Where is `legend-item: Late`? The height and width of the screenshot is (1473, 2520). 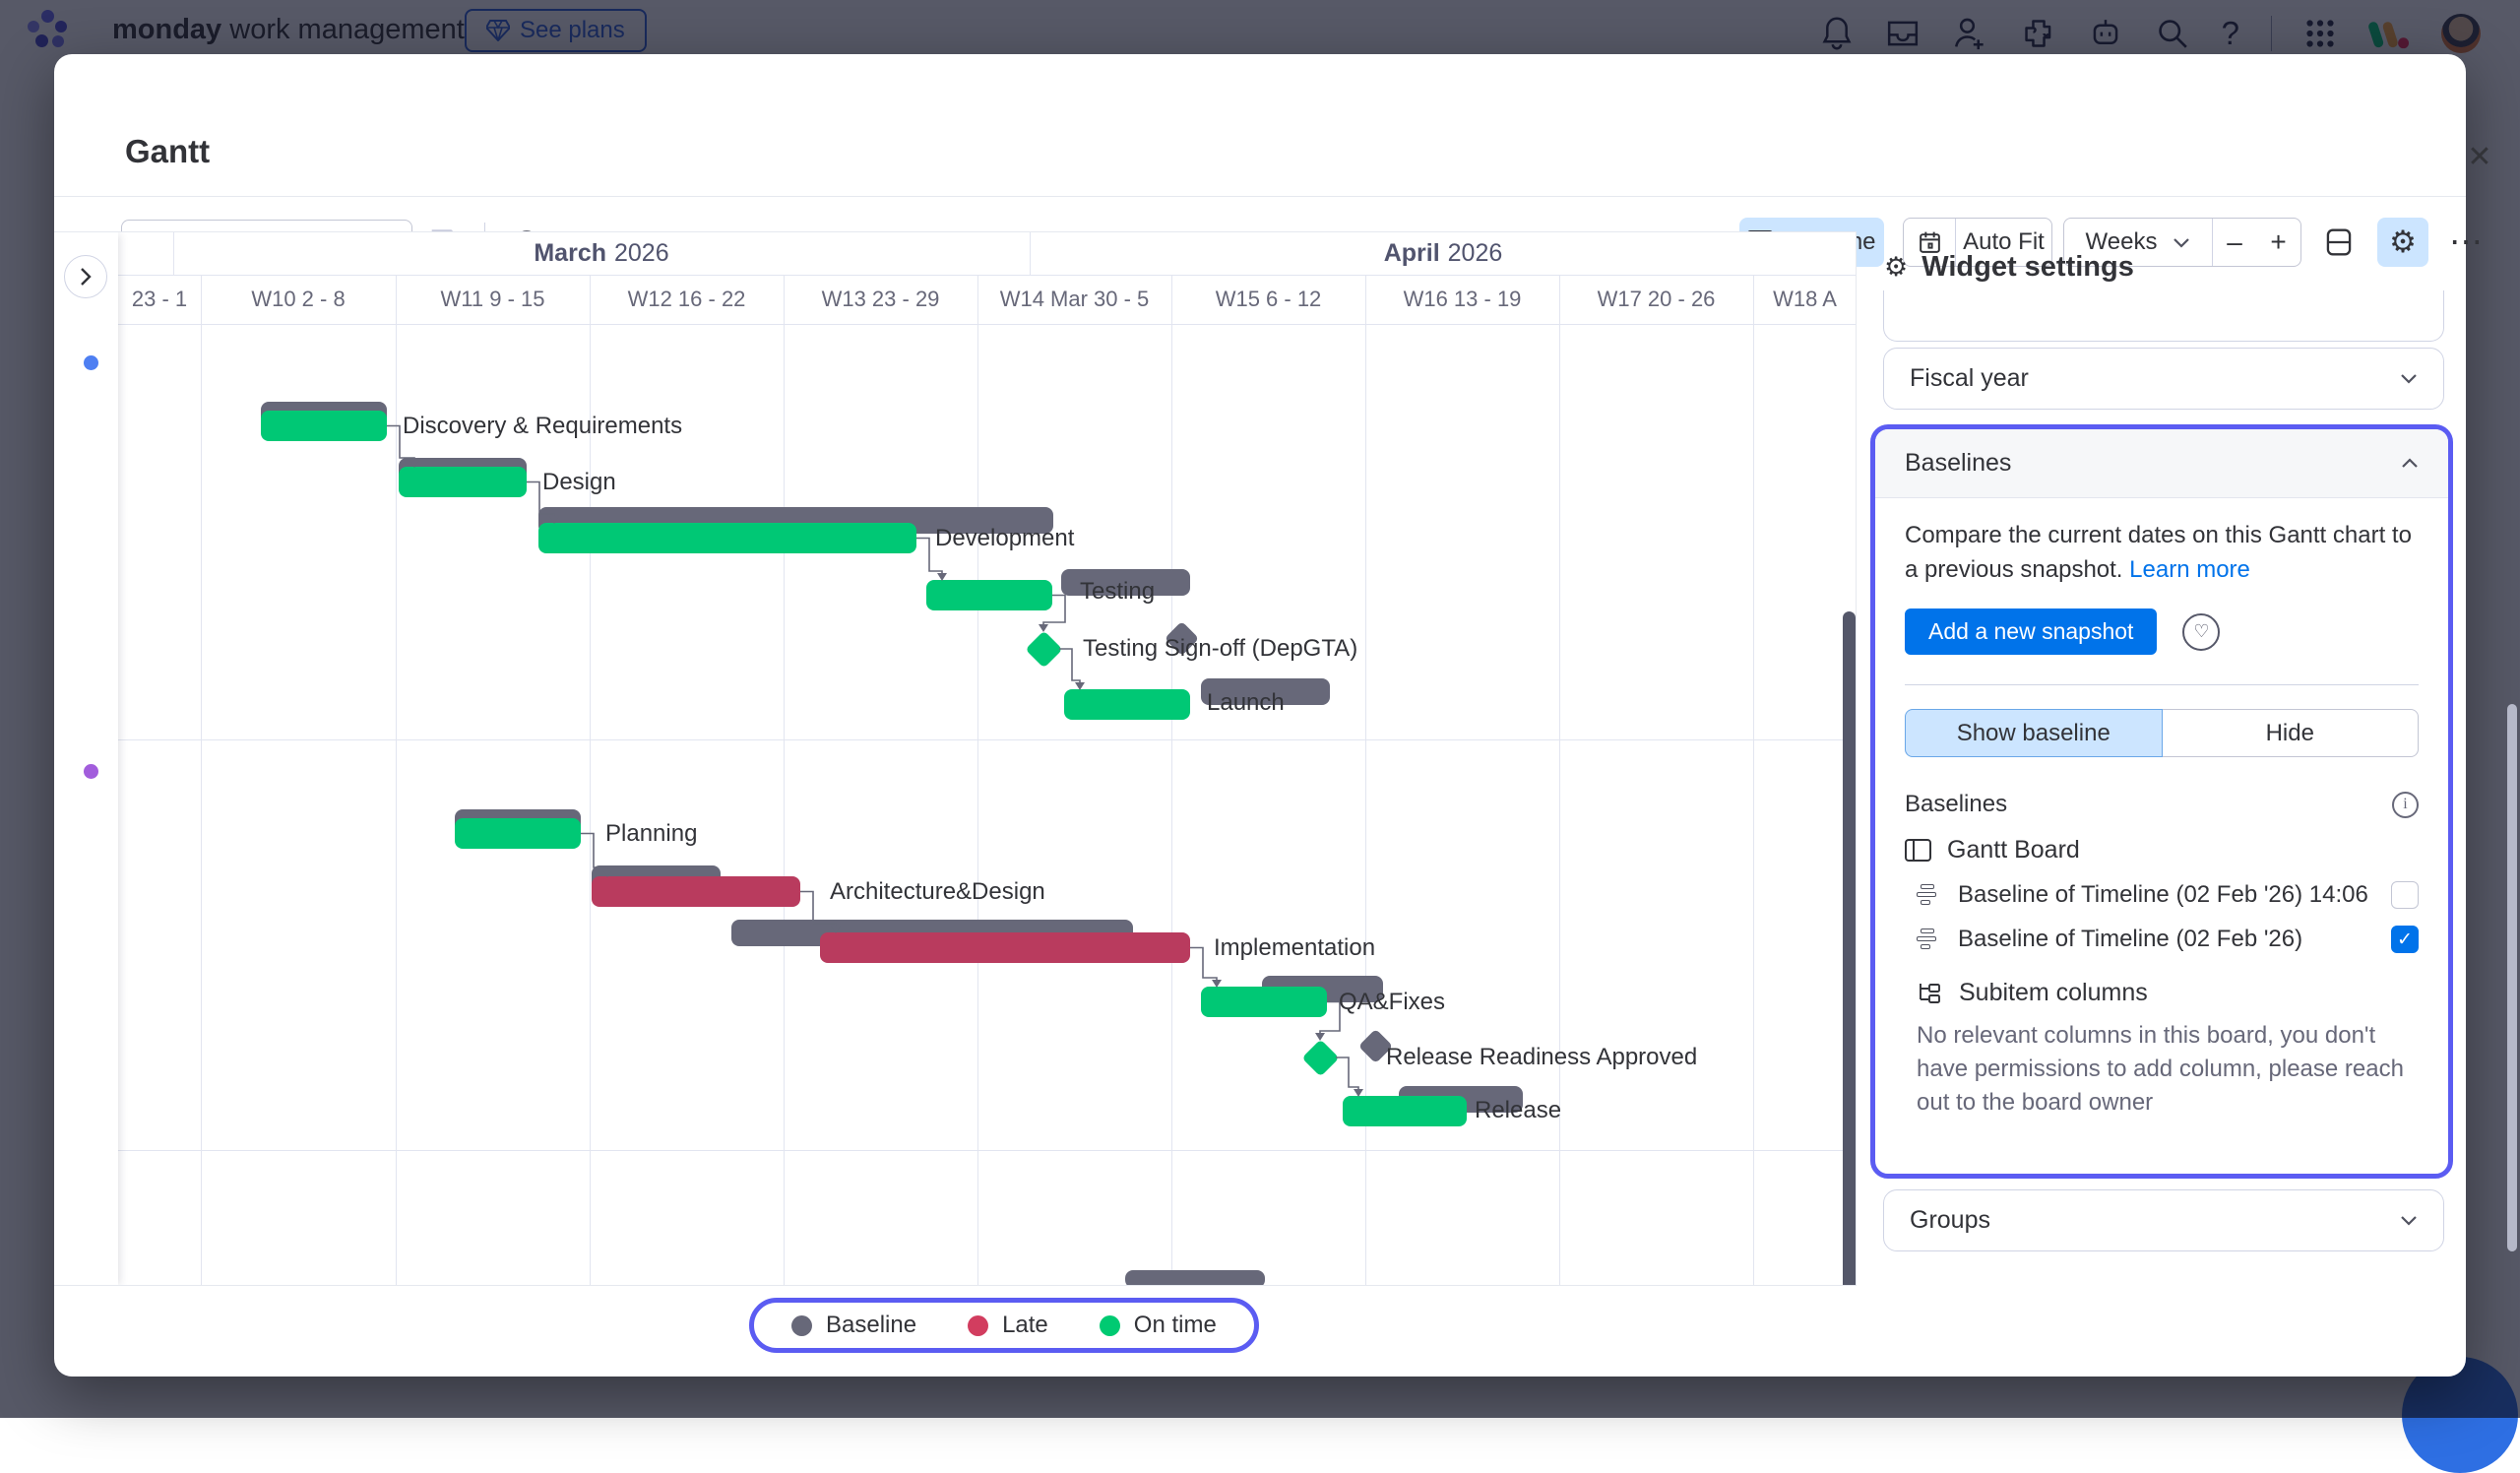
legend-item: Late is located at coordinates (1008, 1325).